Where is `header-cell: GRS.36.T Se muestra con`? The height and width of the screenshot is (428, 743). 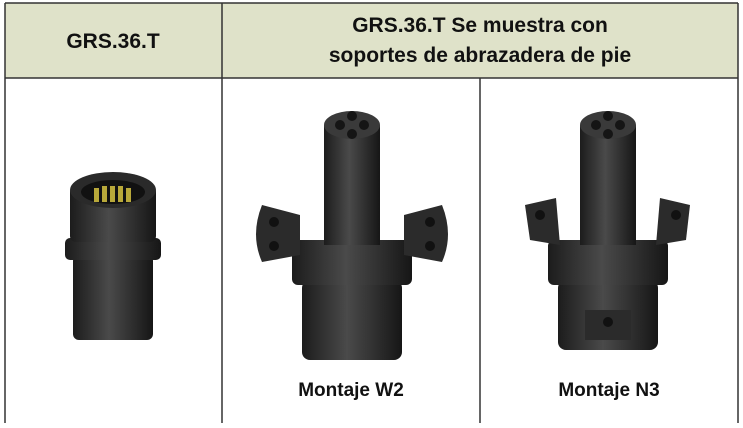
header-cell: GRS.36.T Se muestra con is located at coordinates (480, 25).